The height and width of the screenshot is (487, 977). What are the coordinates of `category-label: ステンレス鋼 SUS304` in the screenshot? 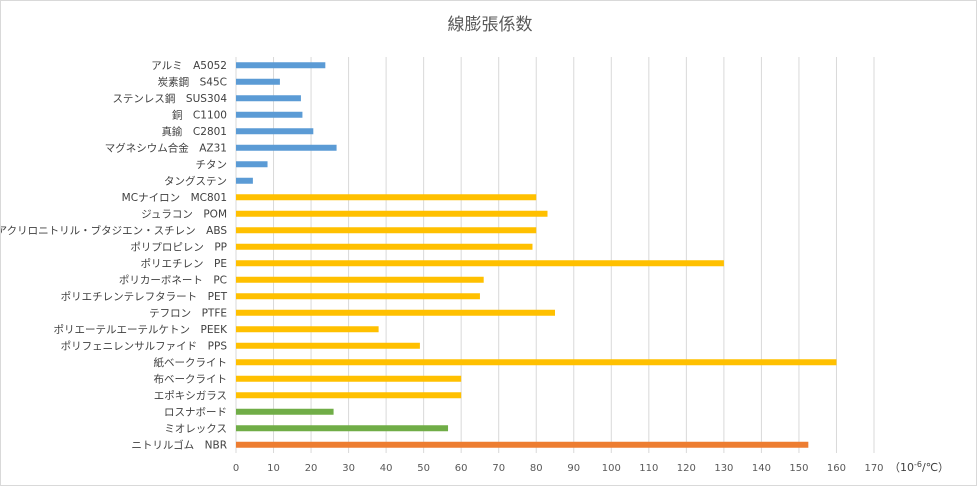 It's located at (169, 98).